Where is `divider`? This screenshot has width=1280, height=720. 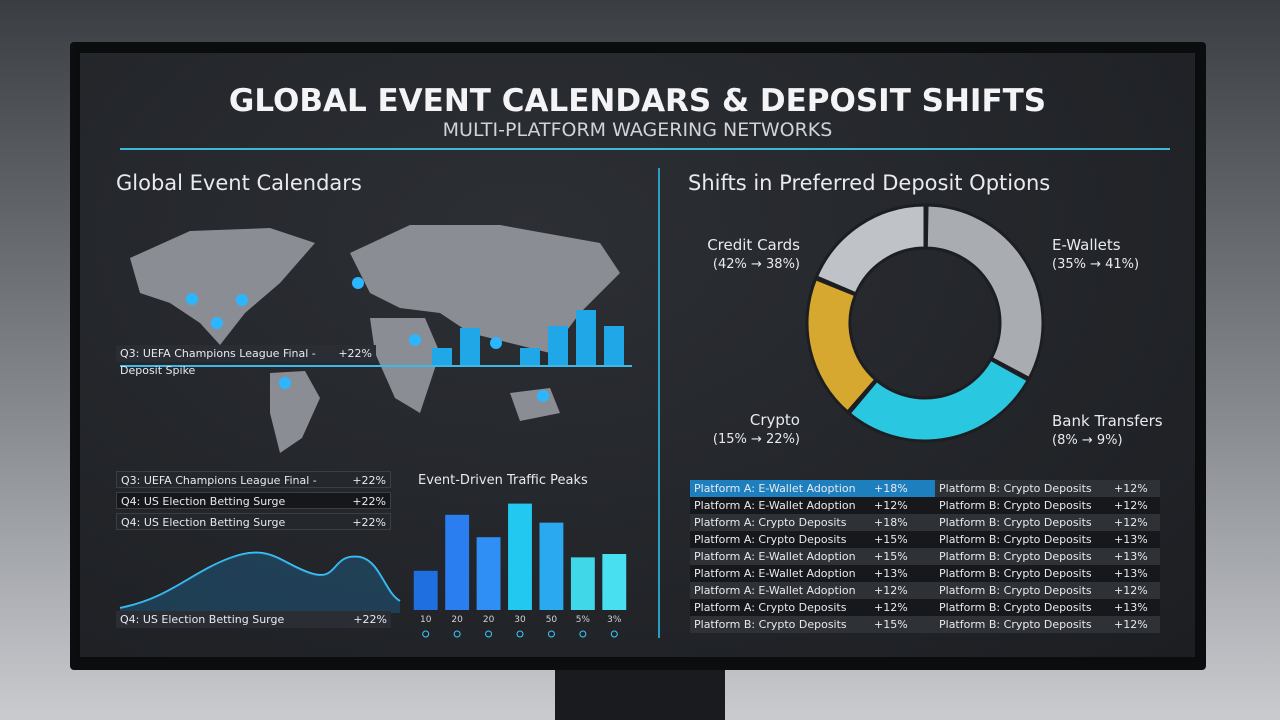 divider is located at coordinates (645, 149).